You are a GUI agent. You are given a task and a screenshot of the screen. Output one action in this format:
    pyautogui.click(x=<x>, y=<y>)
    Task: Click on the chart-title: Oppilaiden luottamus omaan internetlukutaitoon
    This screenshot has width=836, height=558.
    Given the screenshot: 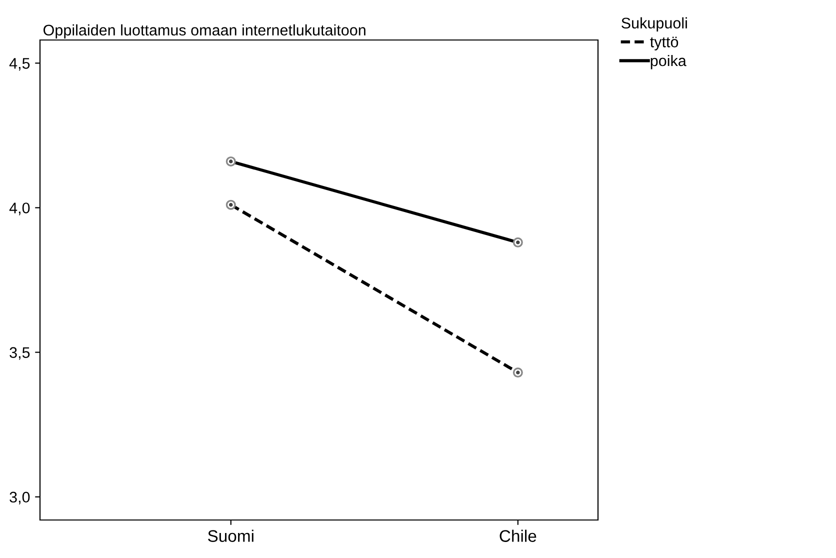 What is the action you would take?
    pyautogui.click(x=205, y=31)
    